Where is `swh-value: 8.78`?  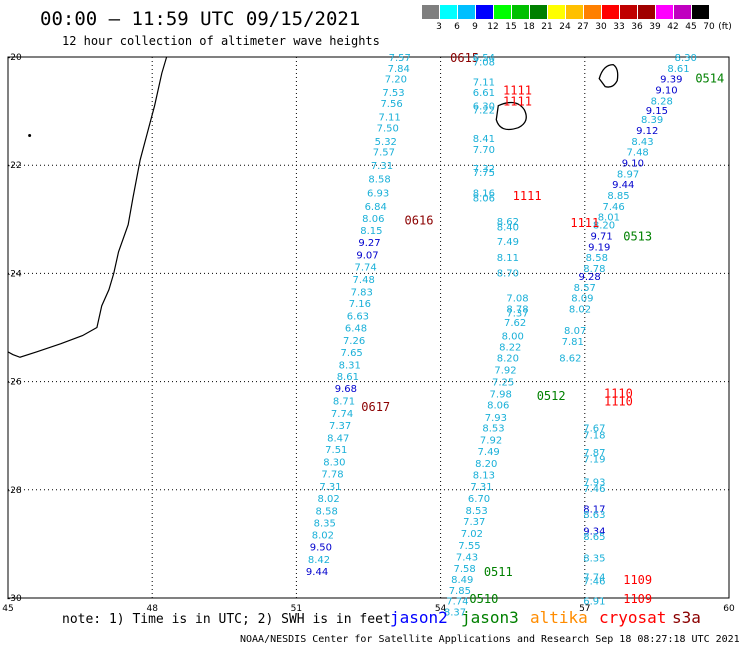 swh-value: 8.78 is located at coordinates (517, 310).